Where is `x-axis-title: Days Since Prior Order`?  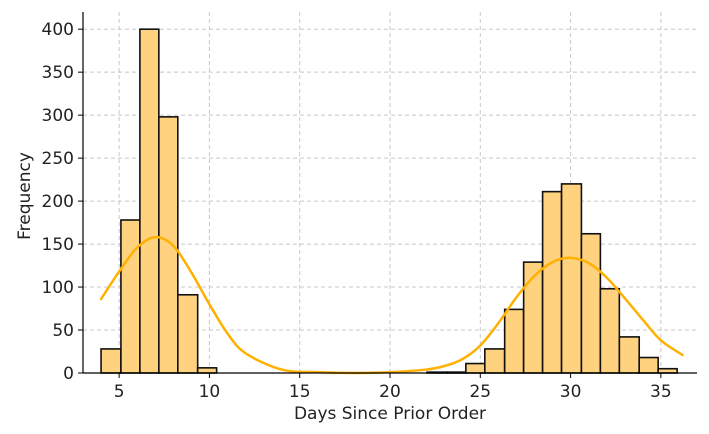 x-axis-title: Days Since Prior Order is located at coordinates (390, 414).